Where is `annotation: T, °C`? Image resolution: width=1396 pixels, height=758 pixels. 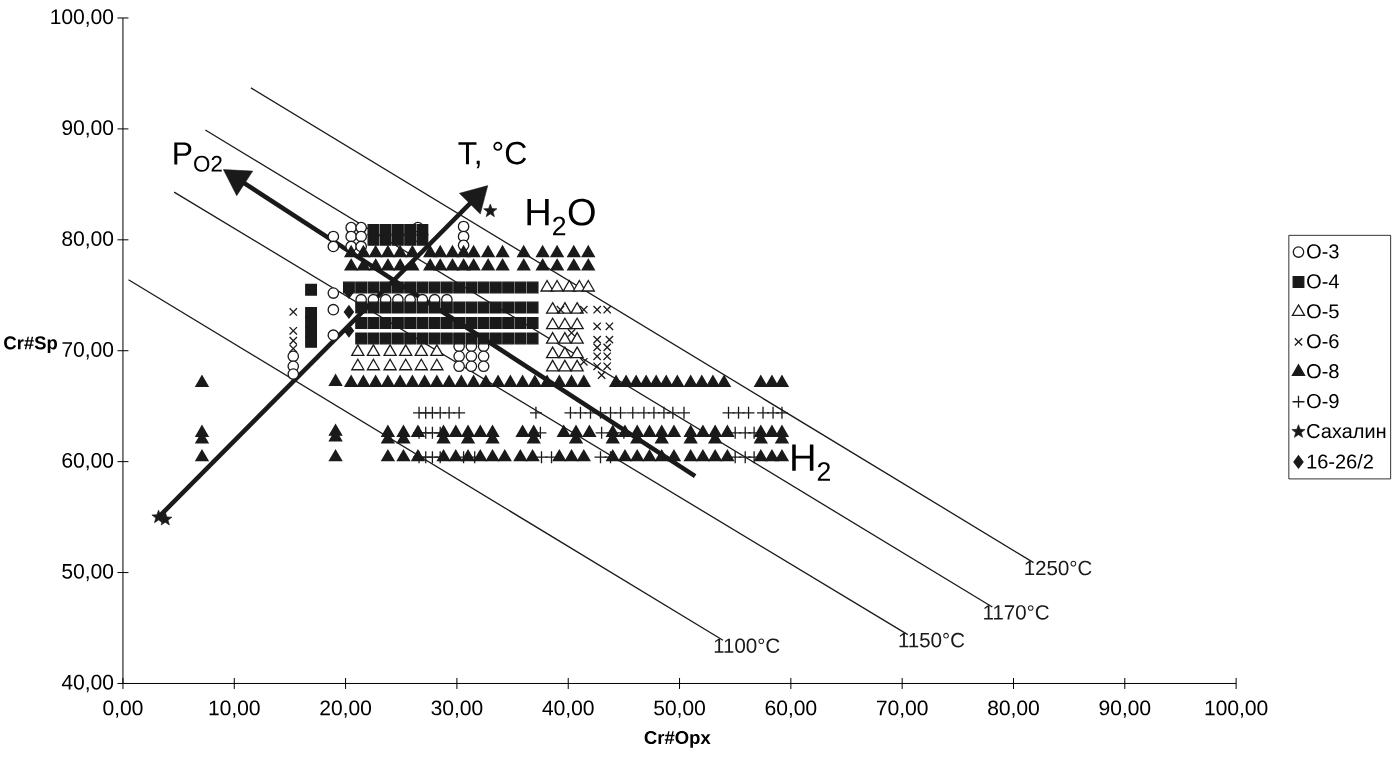
annotation: T, °C is located at coordinates (492, 155).